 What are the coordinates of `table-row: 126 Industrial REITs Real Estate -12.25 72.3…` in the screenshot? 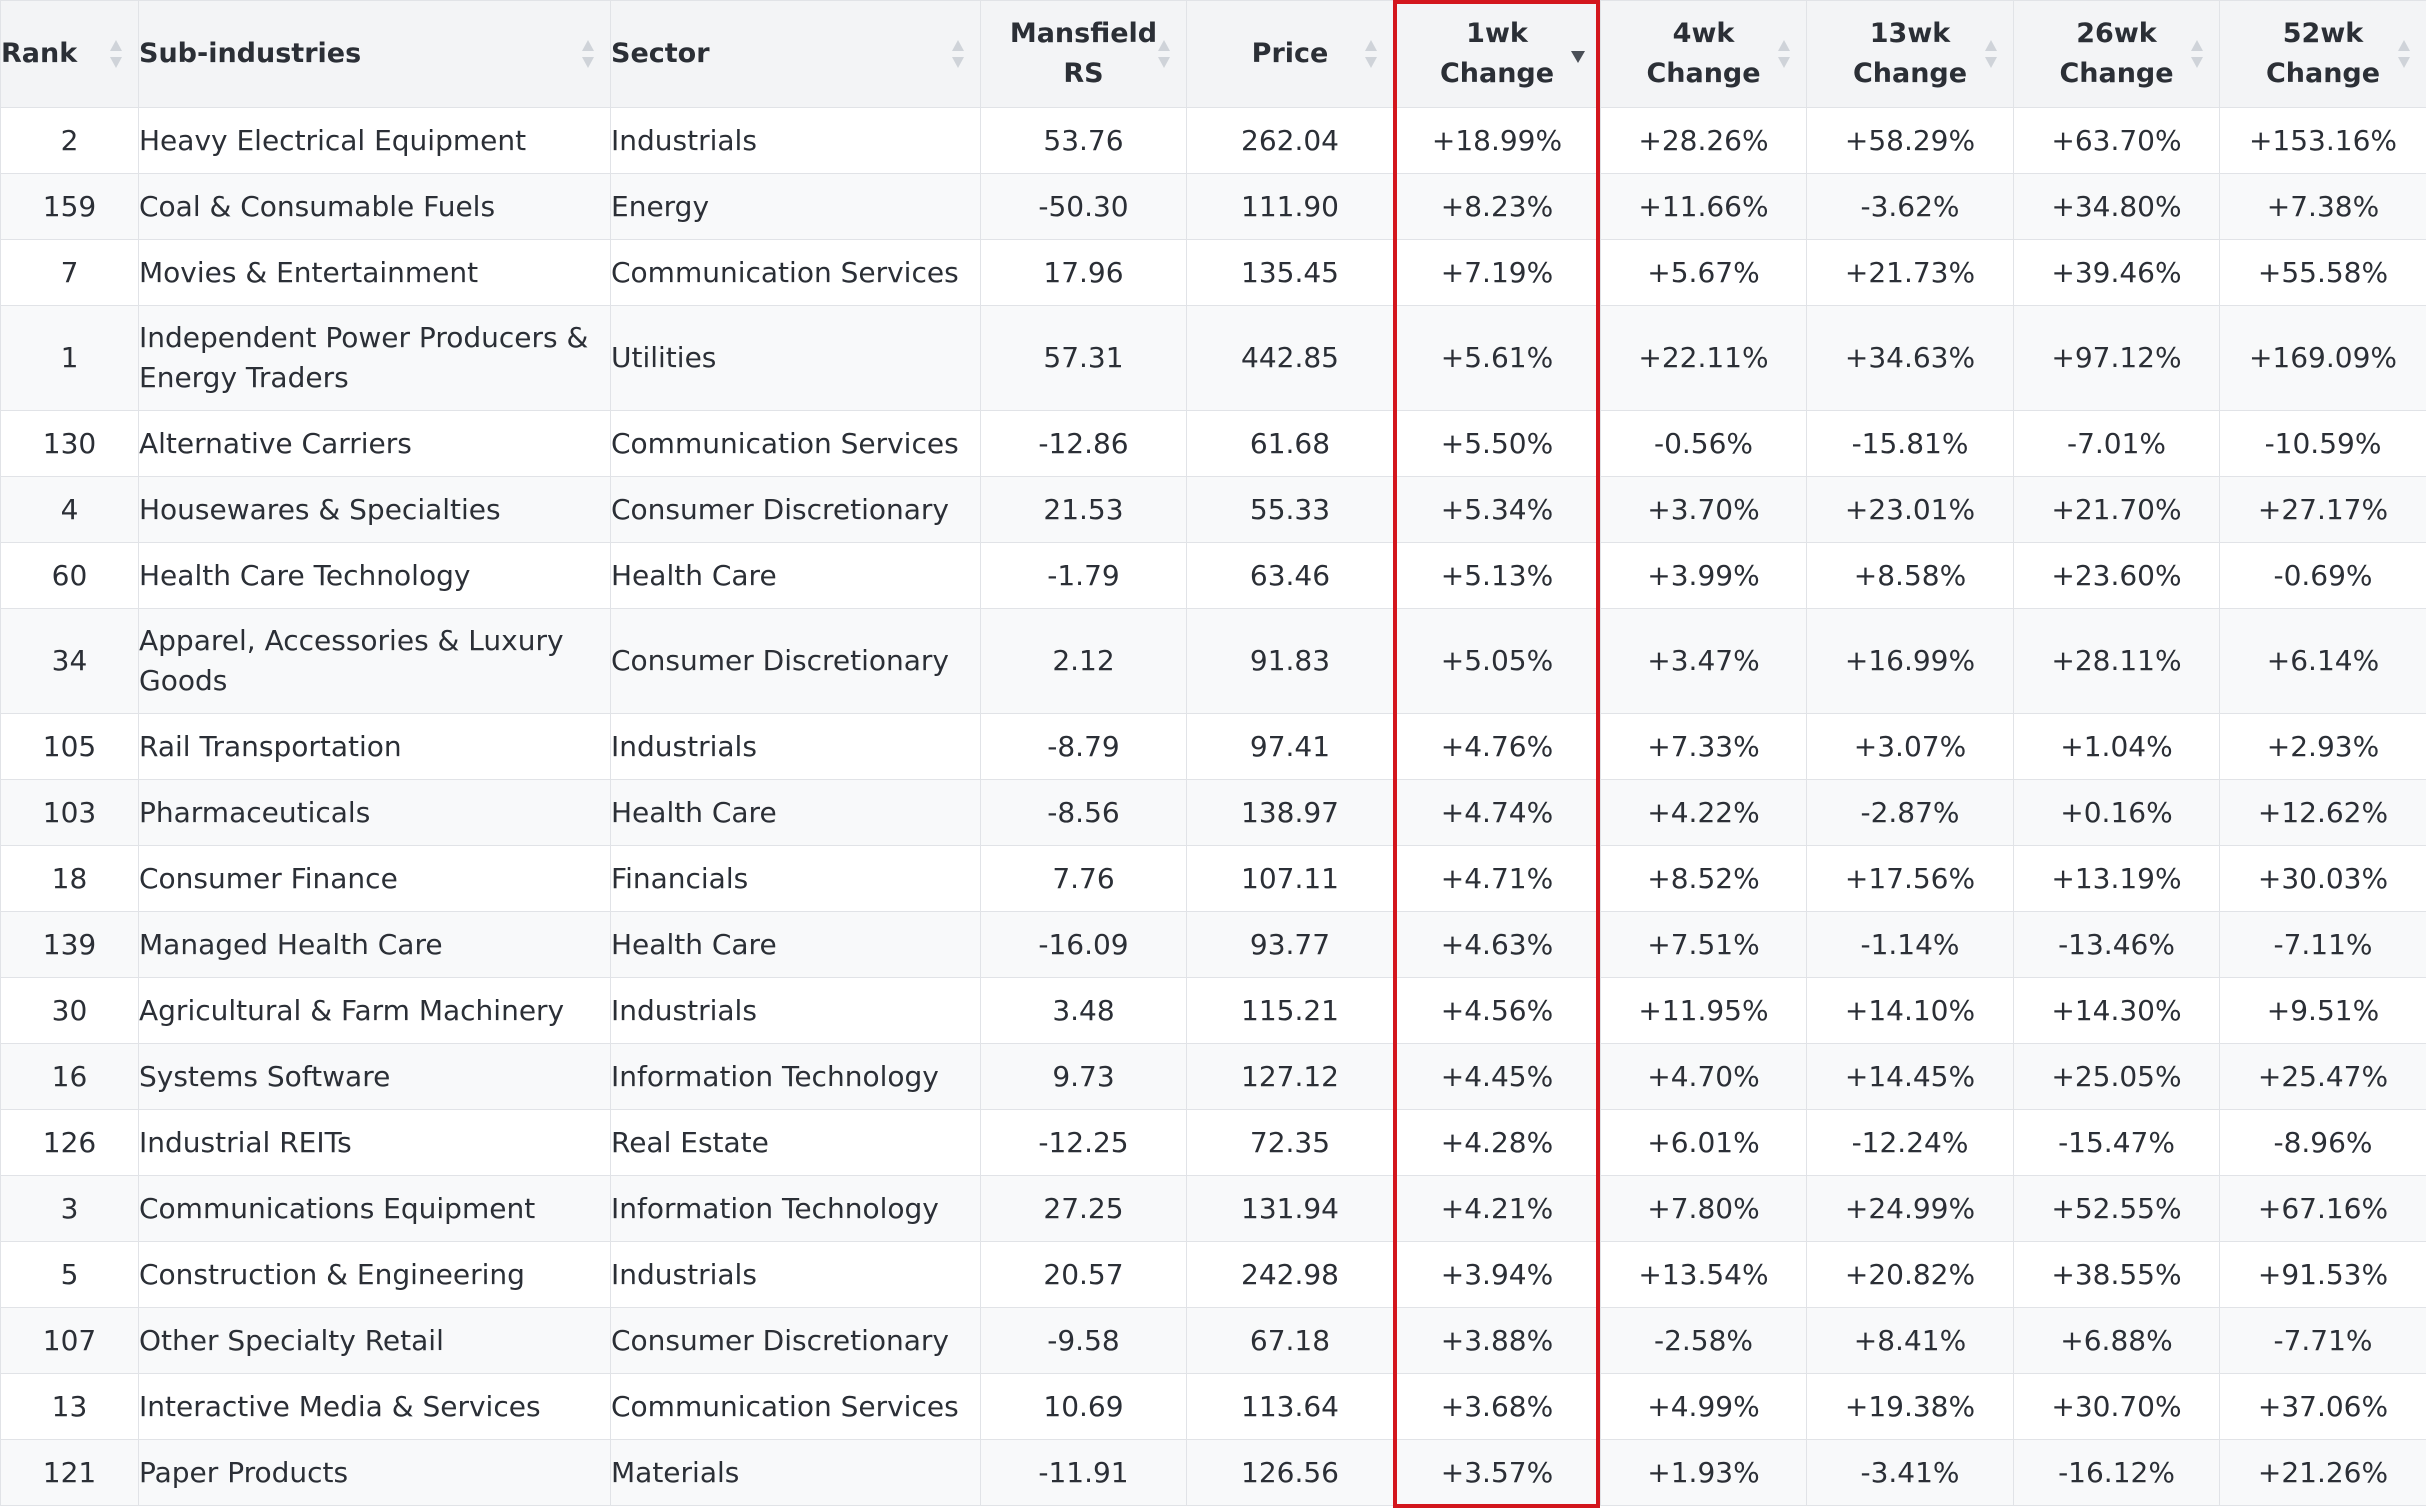 It's located at (1213, 1142).